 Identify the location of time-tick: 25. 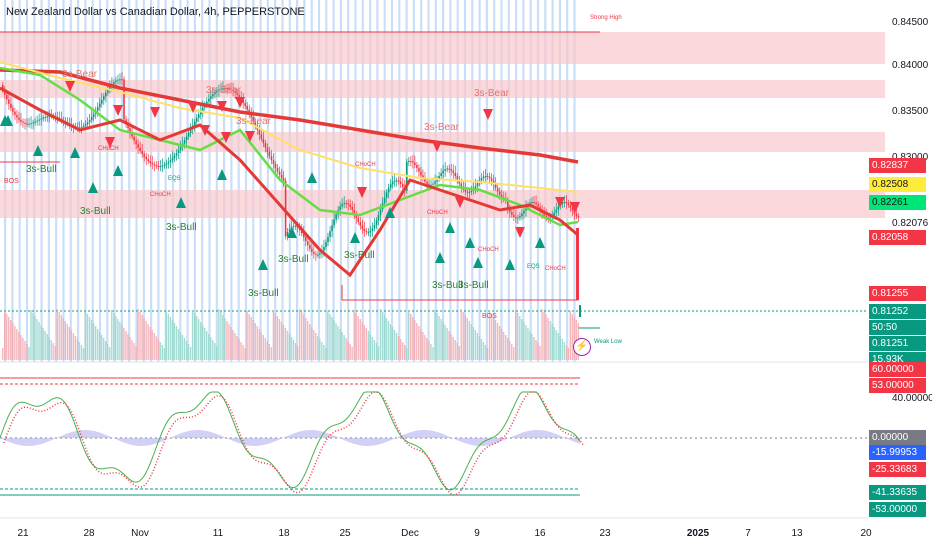
(345, 533).